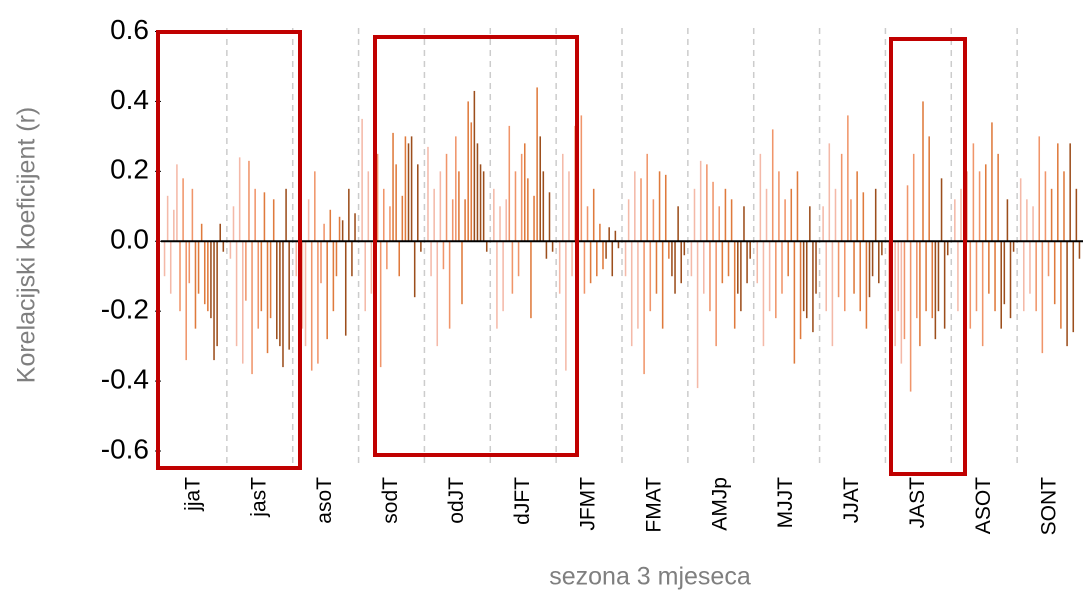  I want to click on x-tick-label: JFMT, so click(588, 504).